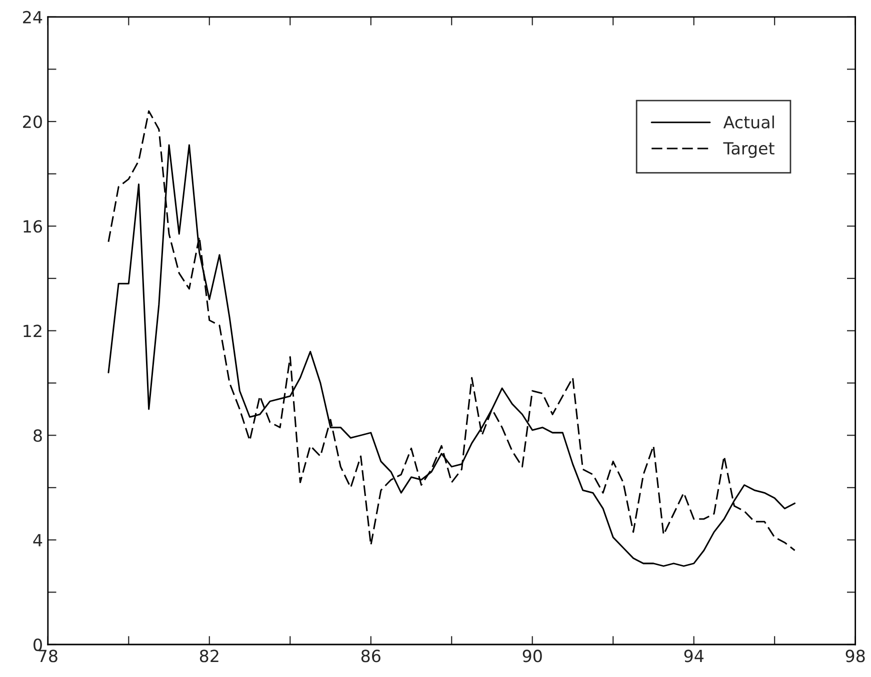 The width and height of the screenshot is (871, 677). Describe the element at coordinates (855, 656) in the screenshot. I see `x-tick-label: 98` at that location.